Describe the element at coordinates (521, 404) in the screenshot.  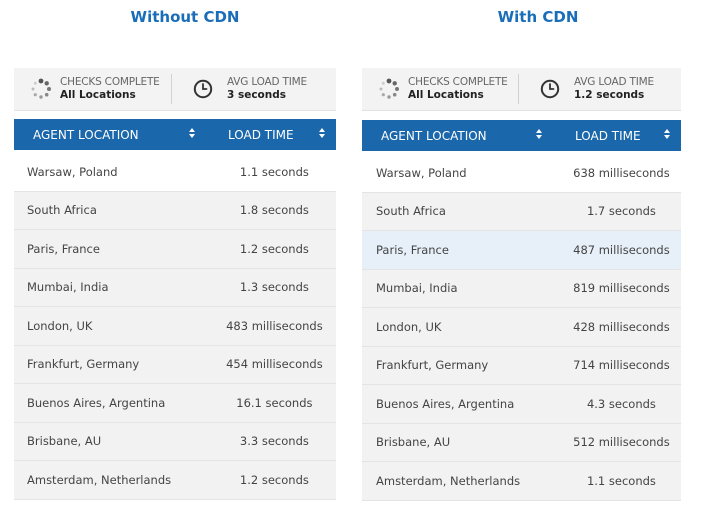
I see `table-row: Buenos Aires, Argentina 4.3 seconds` at that location.